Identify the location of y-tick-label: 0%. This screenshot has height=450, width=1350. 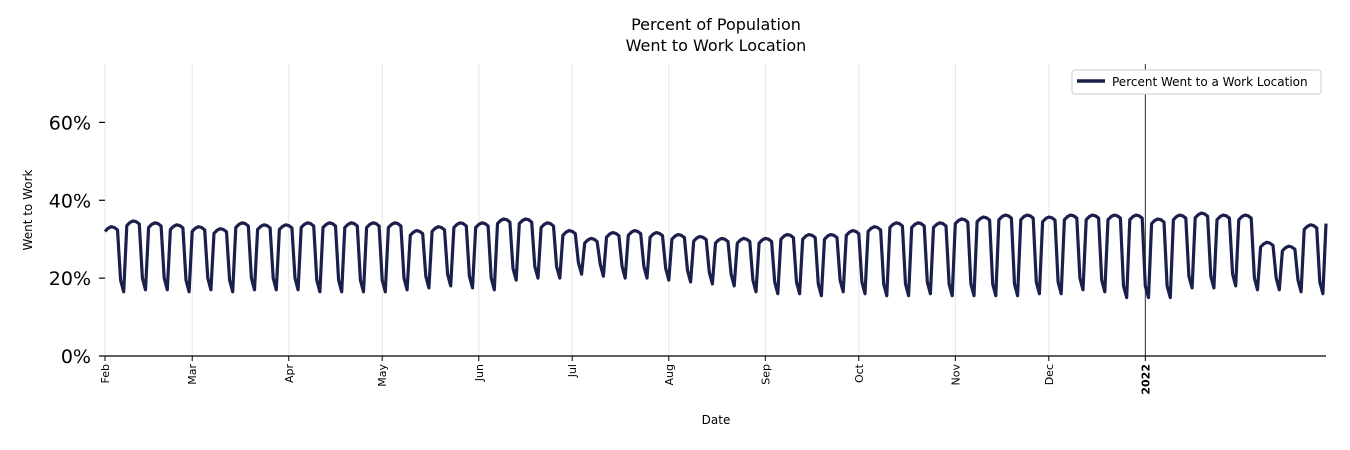
(76, 357).